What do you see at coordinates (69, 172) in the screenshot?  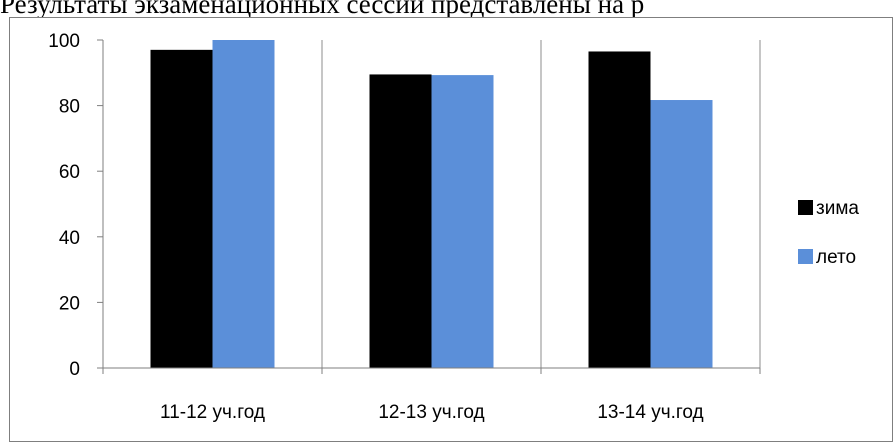 I see `y-tick-label: 60` at bounding box center [69, 172].